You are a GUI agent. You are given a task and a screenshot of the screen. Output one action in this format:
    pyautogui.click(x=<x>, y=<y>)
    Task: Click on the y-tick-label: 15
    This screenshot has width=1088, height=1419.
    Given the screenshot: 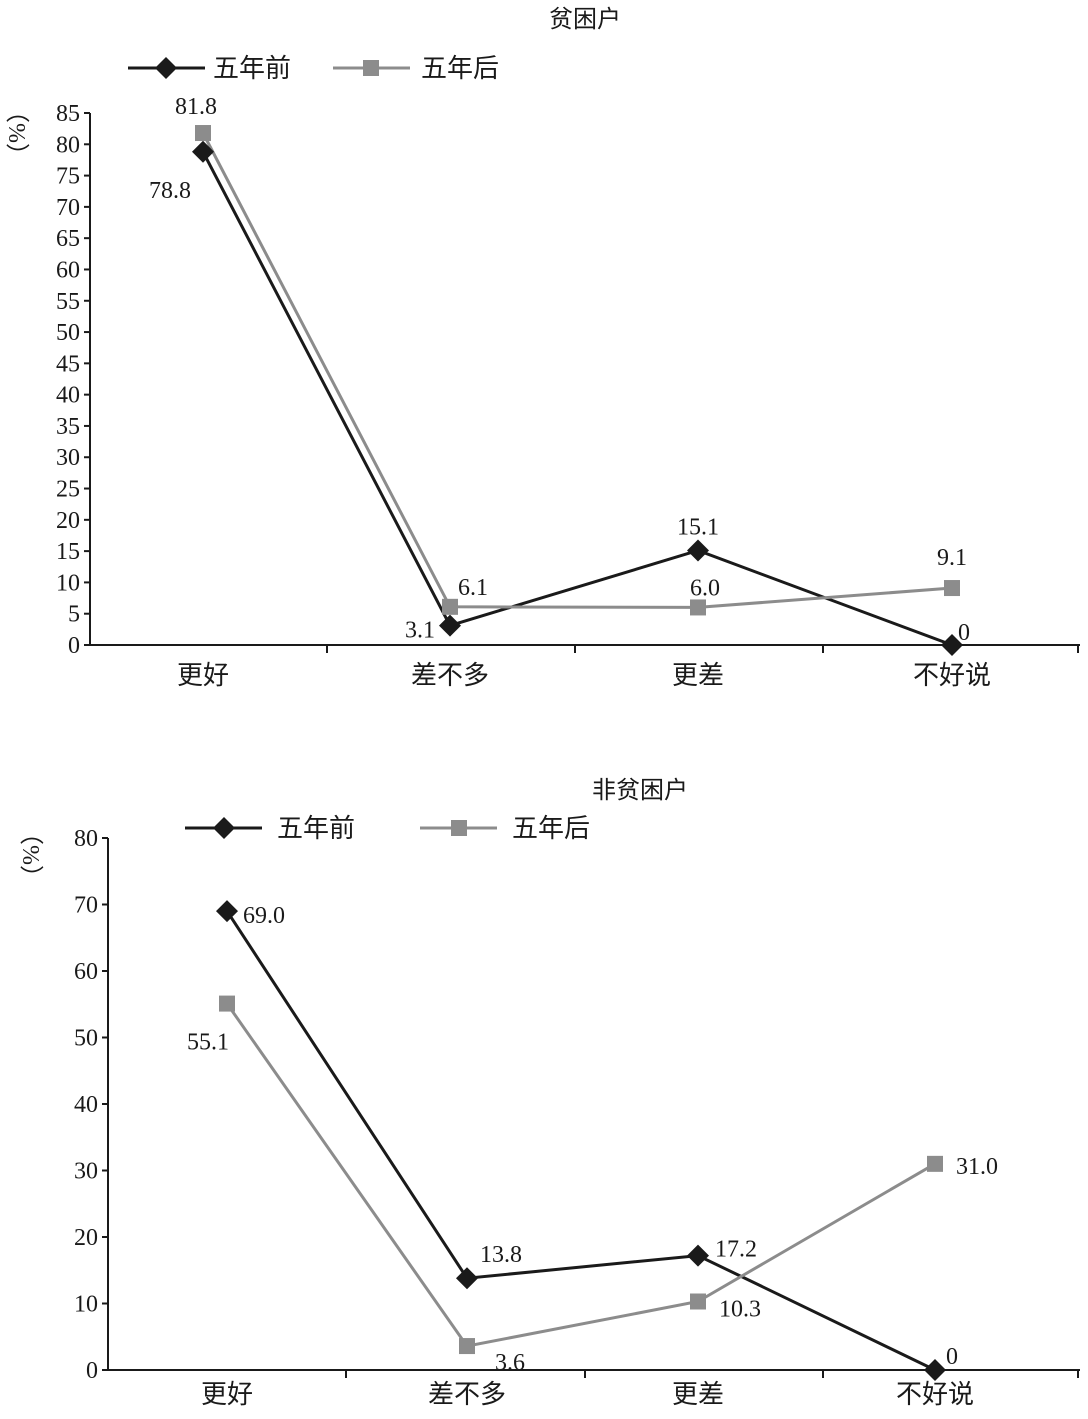 What is the action you would take?
    pyautogui.click(x=68, y=552)
    